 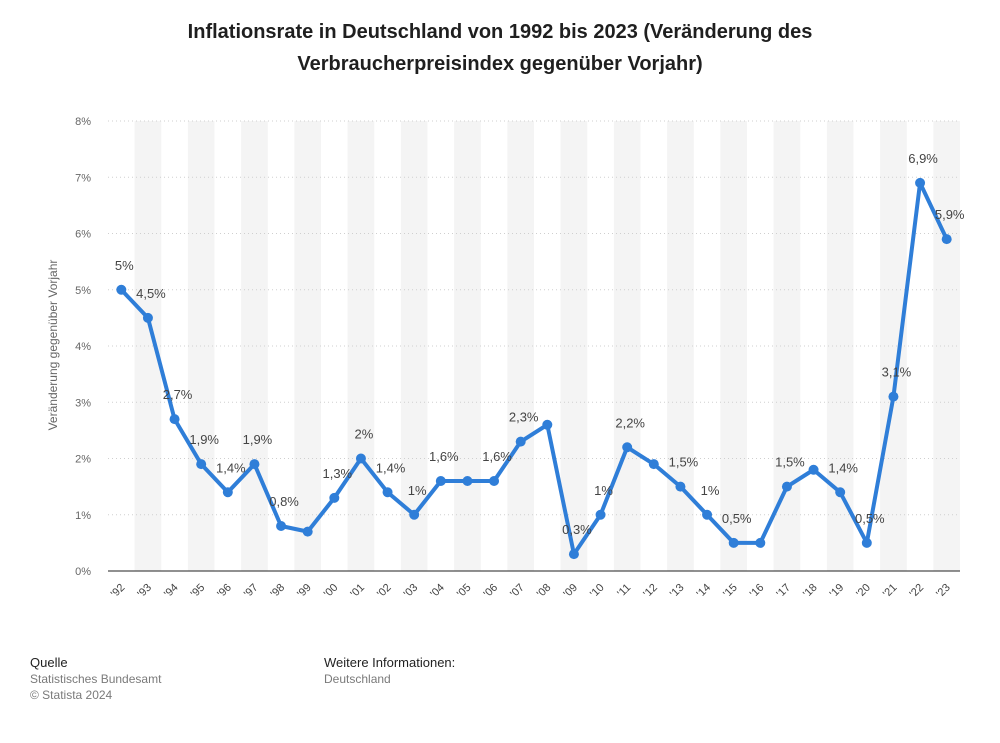 I want to click on x-tick-label: '97, so click(x=251, y=591).